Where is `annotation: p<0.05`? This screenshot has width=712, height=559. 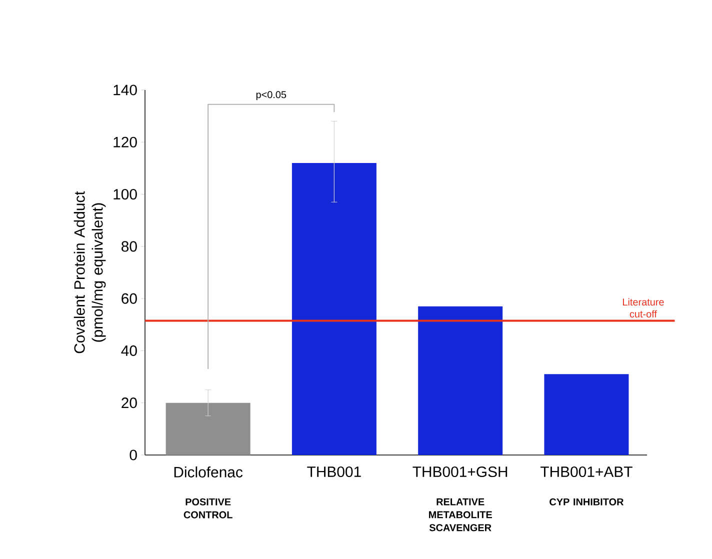 annotation: p<0.05 is located at coordinates (271, 95).